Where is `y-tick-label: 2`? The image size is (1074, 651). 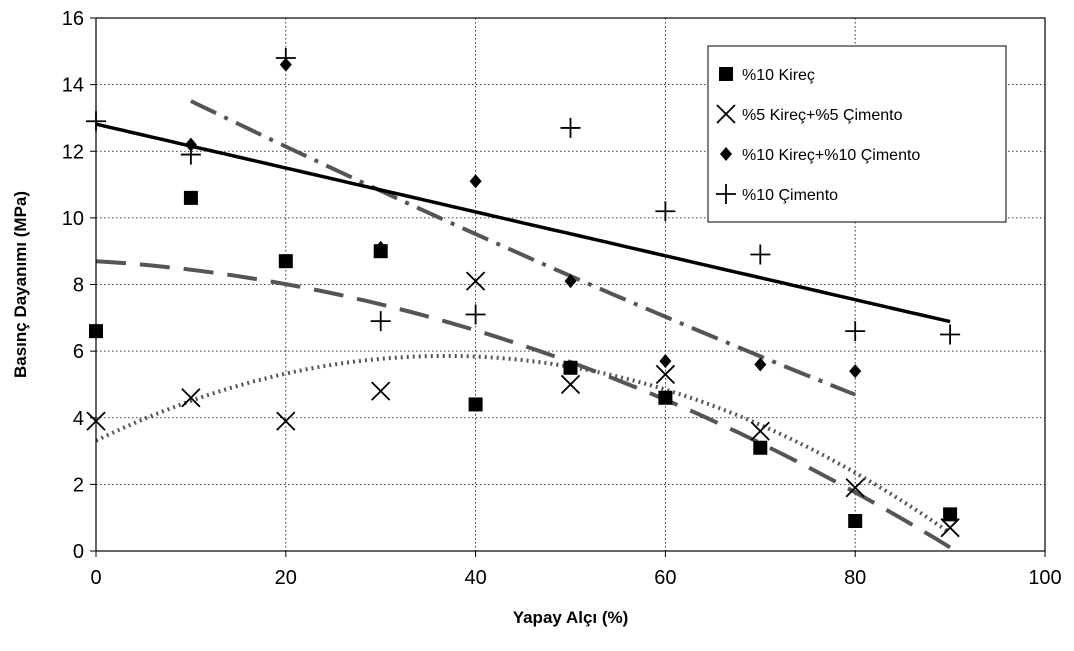 y-tick-label: 2 is located at coordinates (78, 485).